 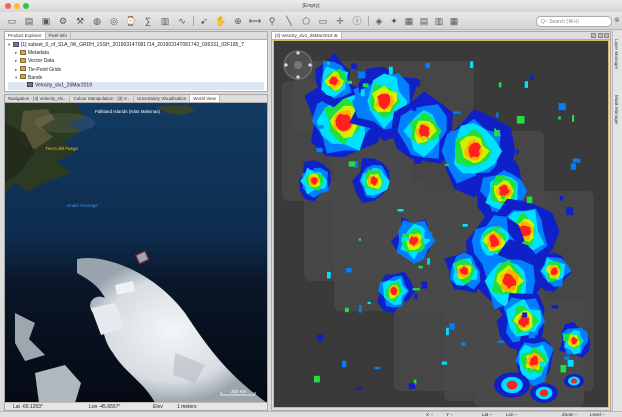 What do you see at coordinates (105, 407) in the screenshot?
I see `longitude-readout: Lon -45.6557°` at bounding box center [105, 407].